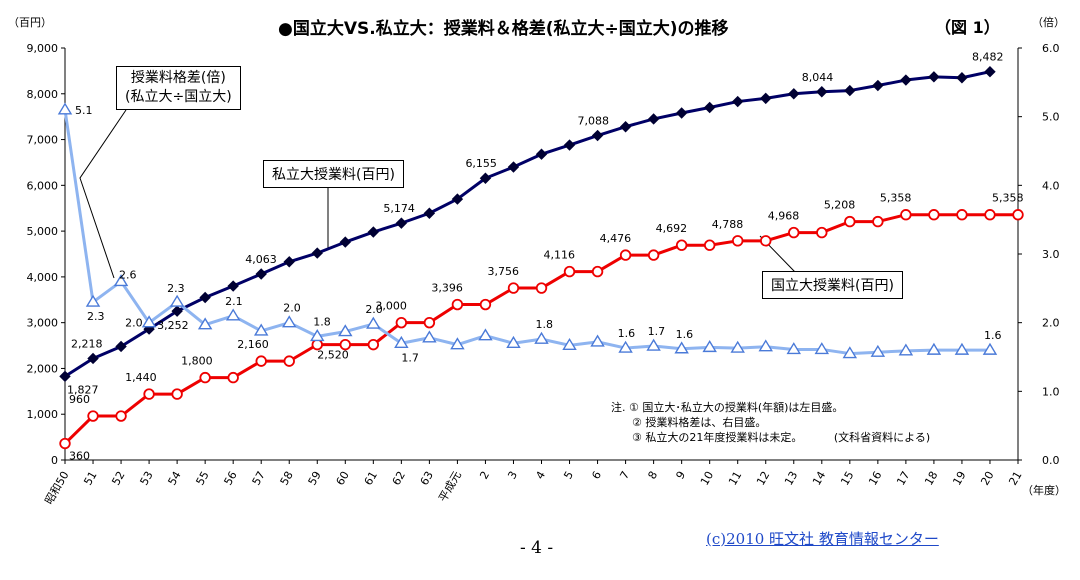 This screenshot has height=580, width=1080. What do you see at coordinates (1051, 460) in the screenshot?
I see `right-tick-label: 0.0` at bounding box center [1051, 460].